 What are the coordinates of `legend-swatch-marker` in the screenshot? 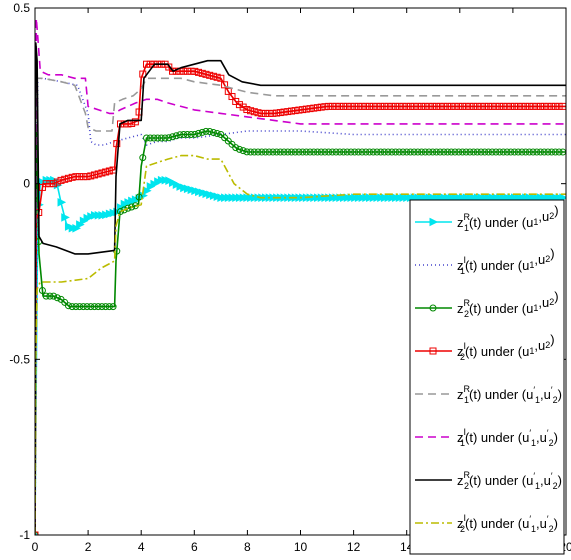 It's located at (433, 308).